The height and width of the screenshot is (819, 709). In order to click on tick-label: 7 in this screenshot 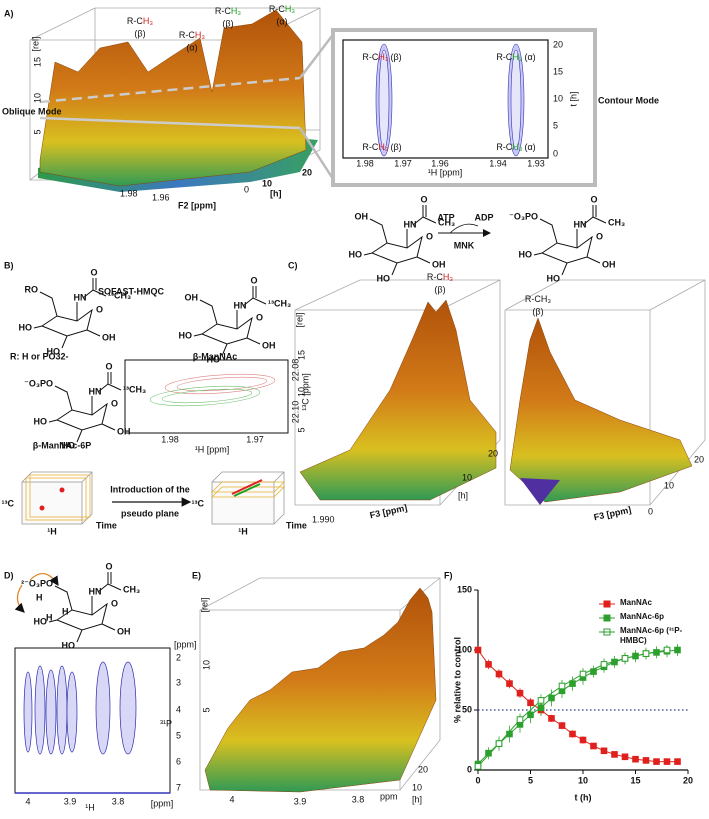, I will do `click(178, 787)`.